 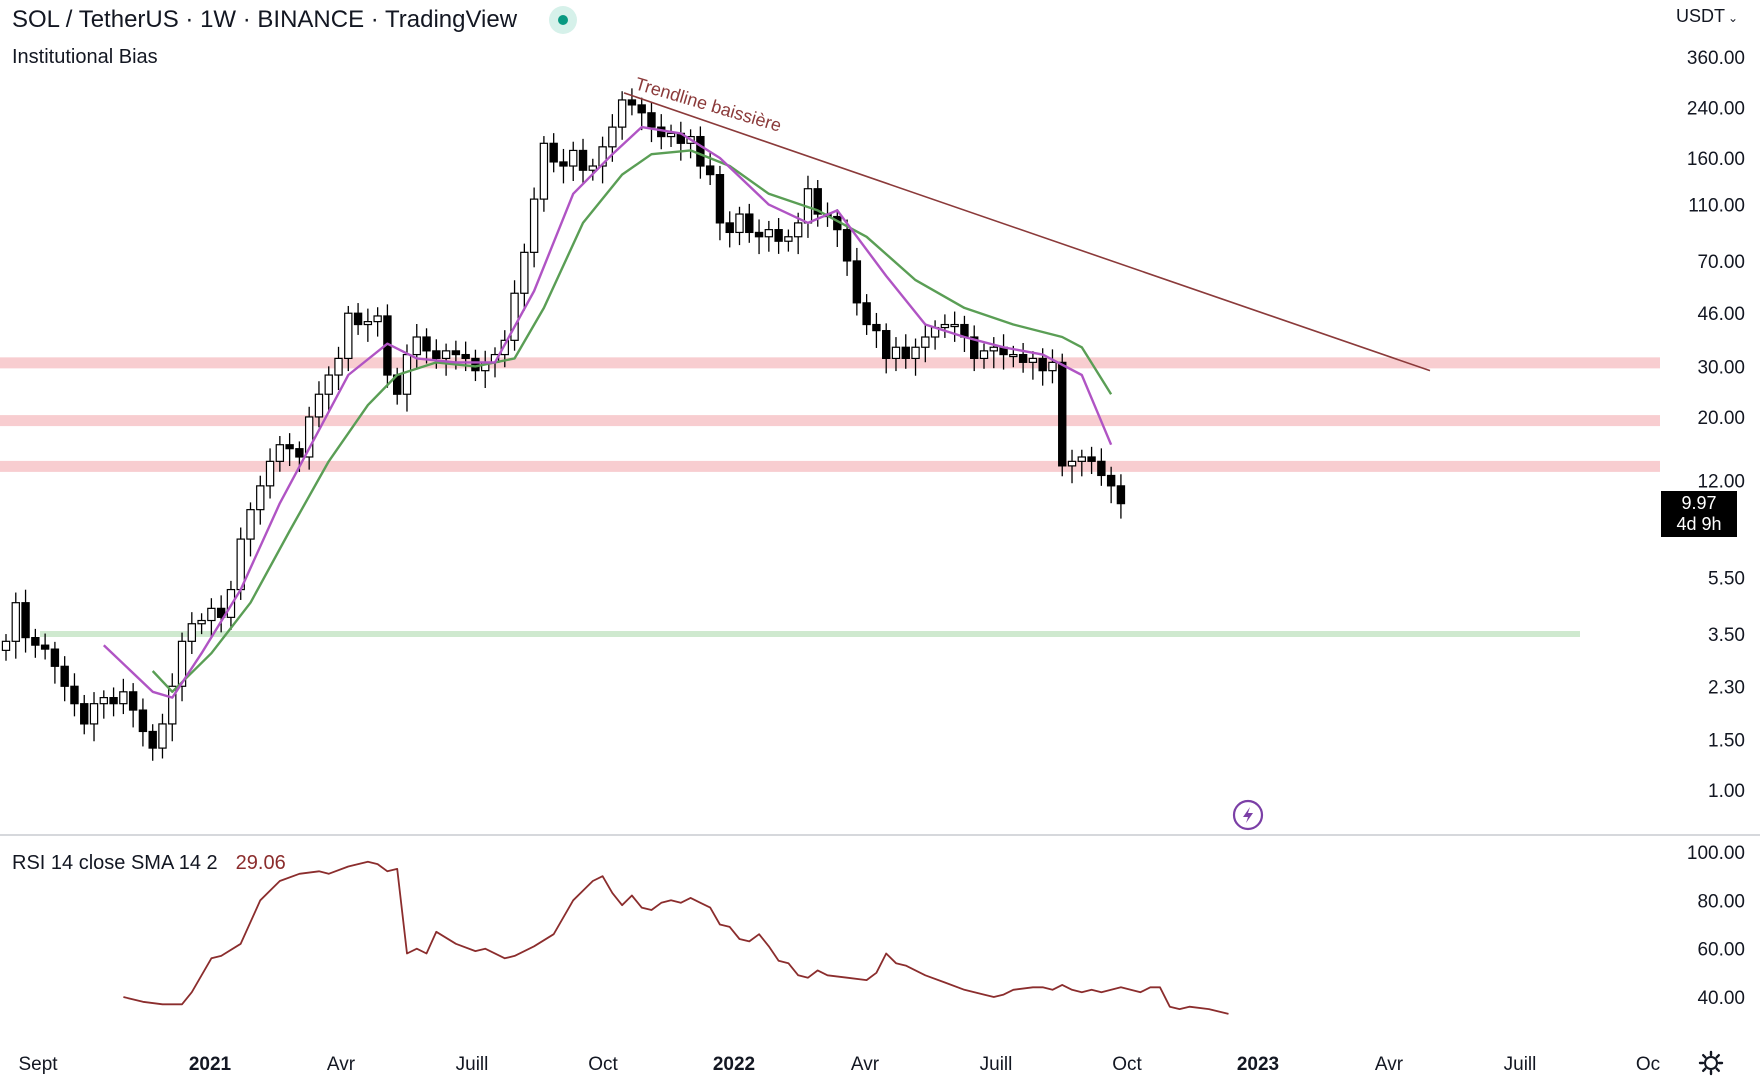 What do you see at coordinates (1699, 524) in the screenshot?
I see `bar-countdown: 4d 9h` at bounding box center [1699, 524].